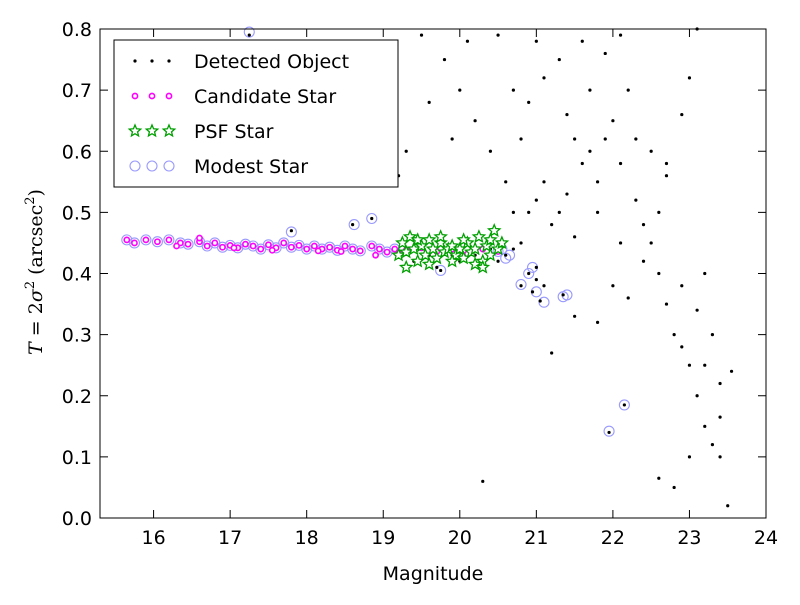 The image size is (800, 605). What do you see at coordinates (433, 574) in the screenshot?
I see `x-axis-label: Magnitude` at bounding box center [433, 574].